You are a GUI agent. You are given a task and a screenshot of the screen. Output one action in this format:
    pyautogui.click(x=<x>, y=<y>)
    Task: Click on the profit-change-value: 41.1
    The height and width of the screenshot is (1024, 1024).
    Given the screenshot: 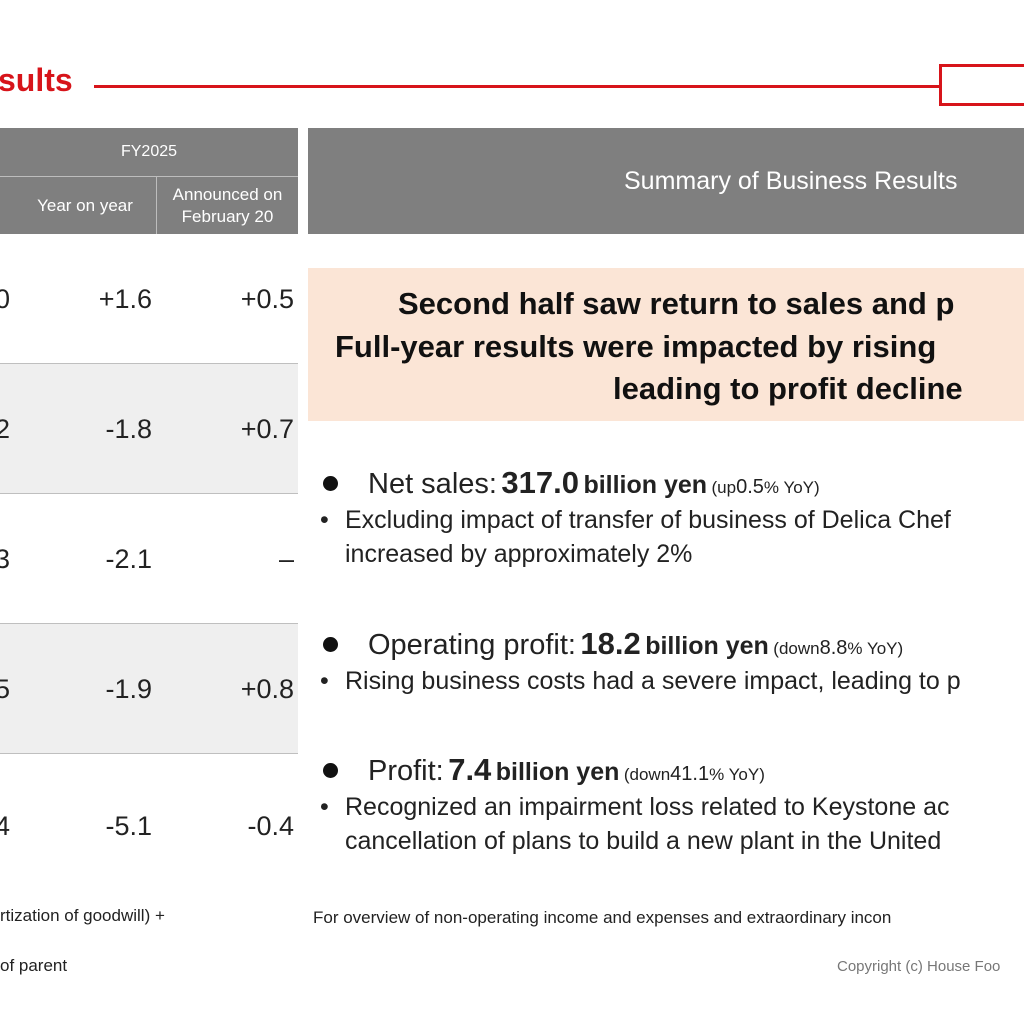 What is the action you would take?
    pyautogui.click(x=690, y=774)
    